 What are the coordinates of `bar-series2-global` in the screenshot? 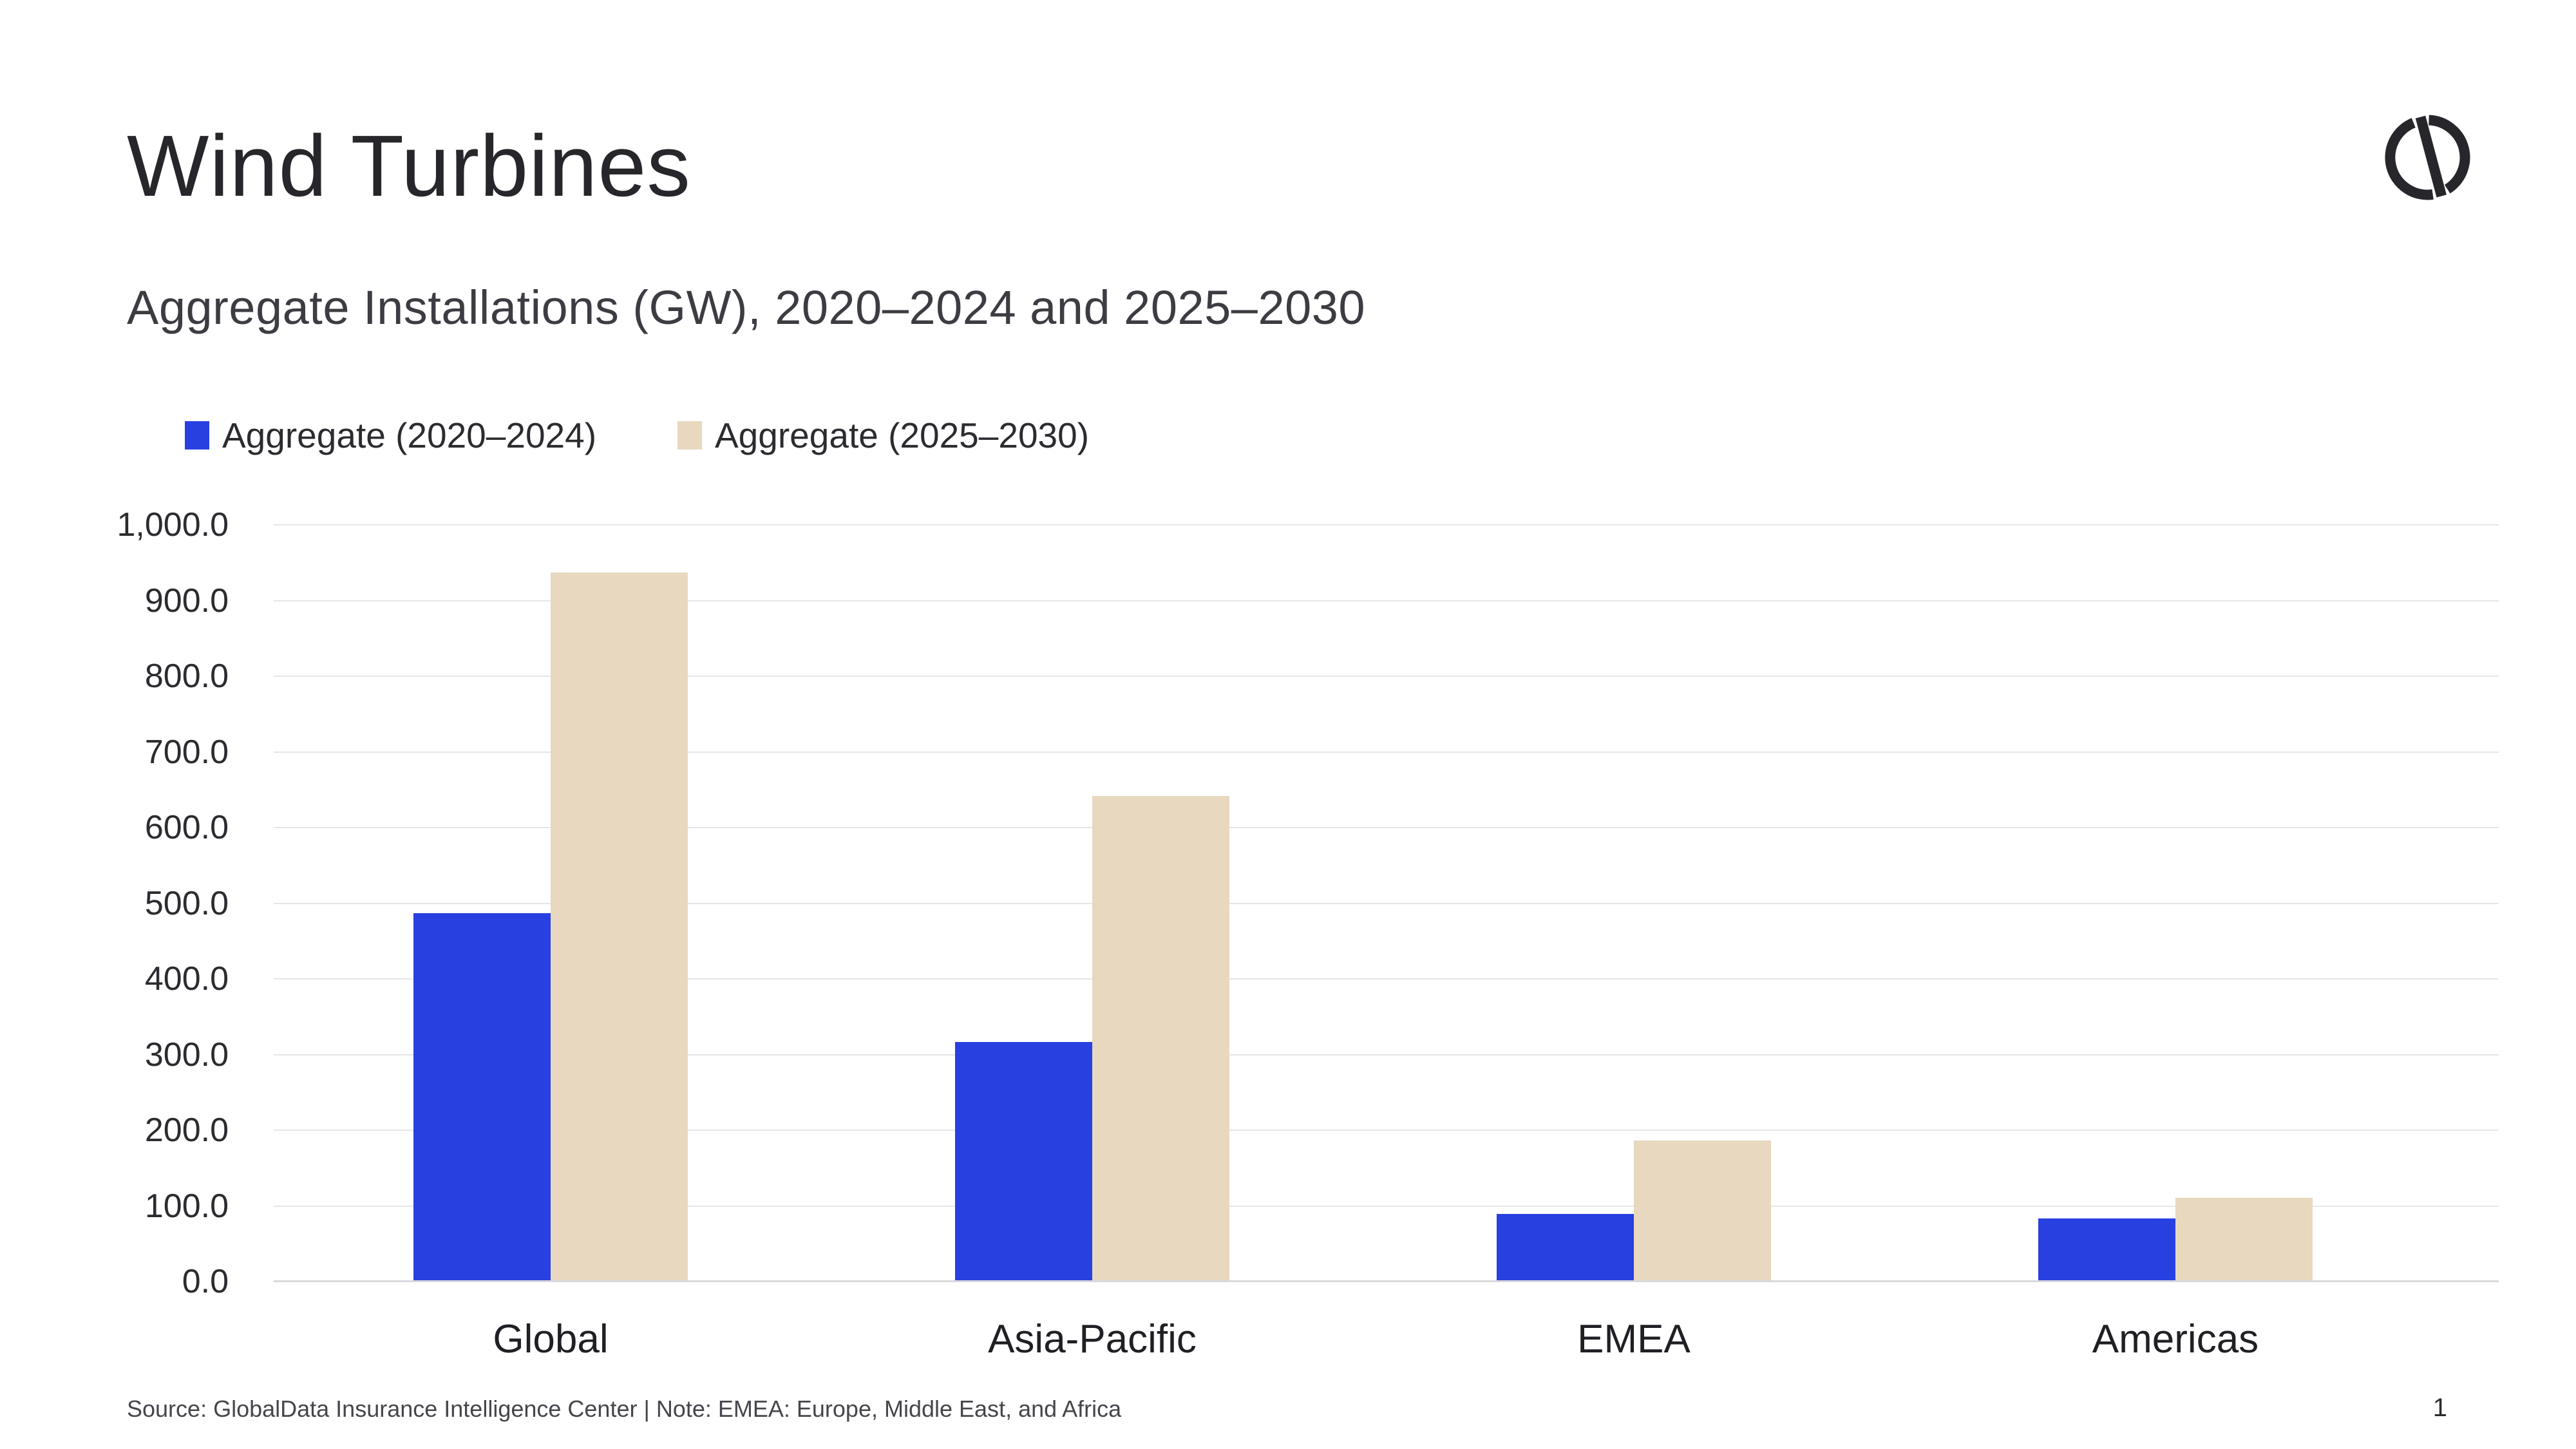 It's located at (619, 926).